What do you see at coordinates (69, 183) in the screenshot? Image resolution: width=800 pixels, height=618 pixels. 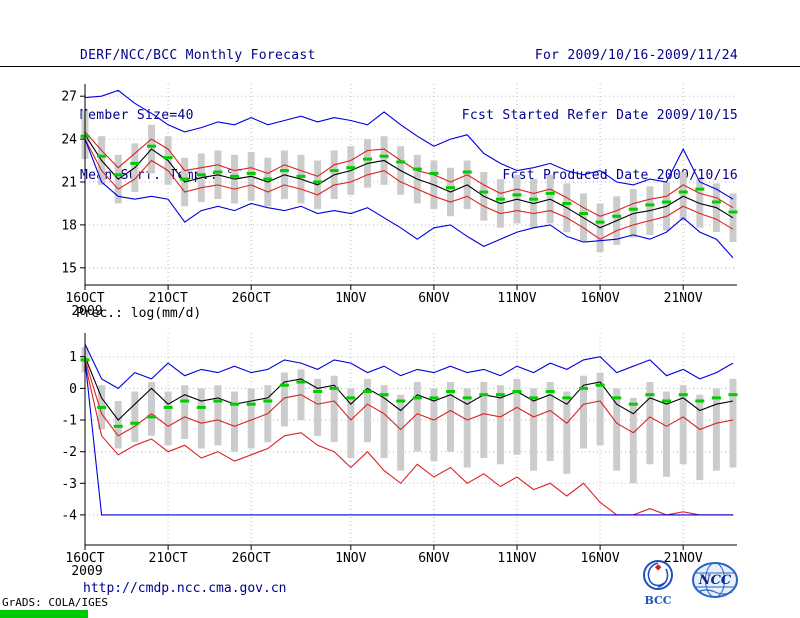 I see `svg-text: 21` at bounding box center [69, 183].